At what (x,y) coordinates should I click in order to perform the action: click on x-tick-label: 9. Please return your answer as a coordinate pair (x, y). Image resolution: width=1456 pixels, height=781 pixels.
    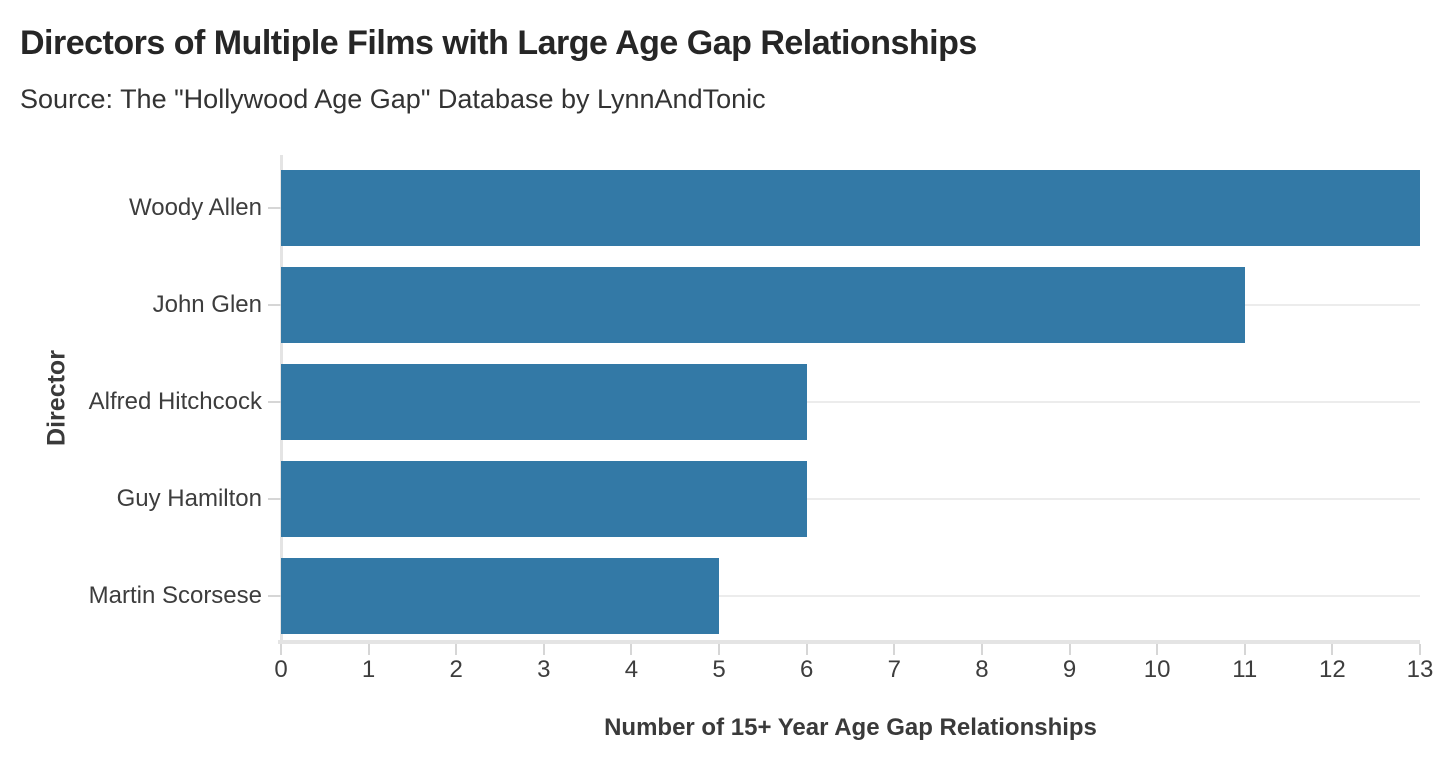
    Looking at the image, I should click on (1069, 669).